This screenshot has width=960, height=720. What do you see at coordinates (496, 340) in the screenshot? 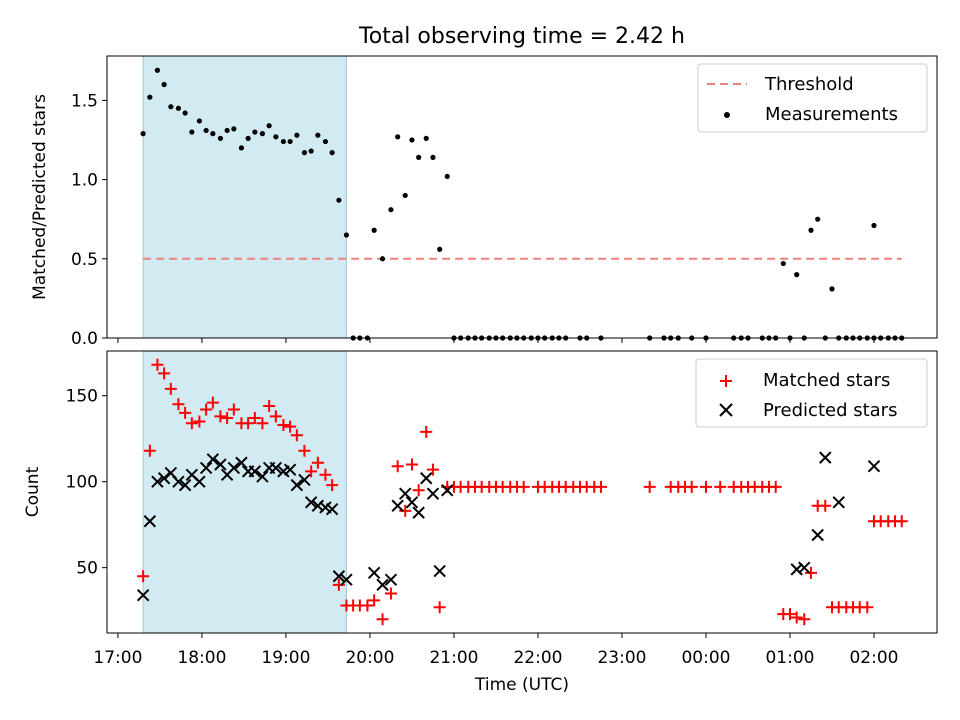
I see `top-x-ticks` at bounding box center [496, 340].